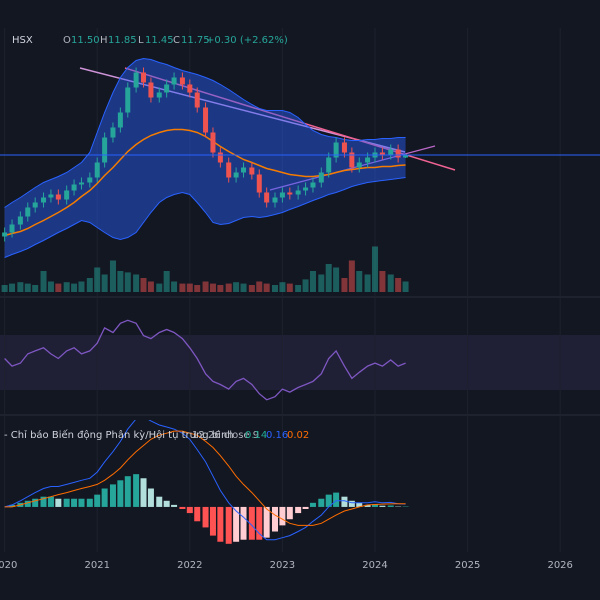  What do you see at coordinates (104, 40) in the screenshot?
I see `ohlc-label: H` at bounding box center [104, 40].